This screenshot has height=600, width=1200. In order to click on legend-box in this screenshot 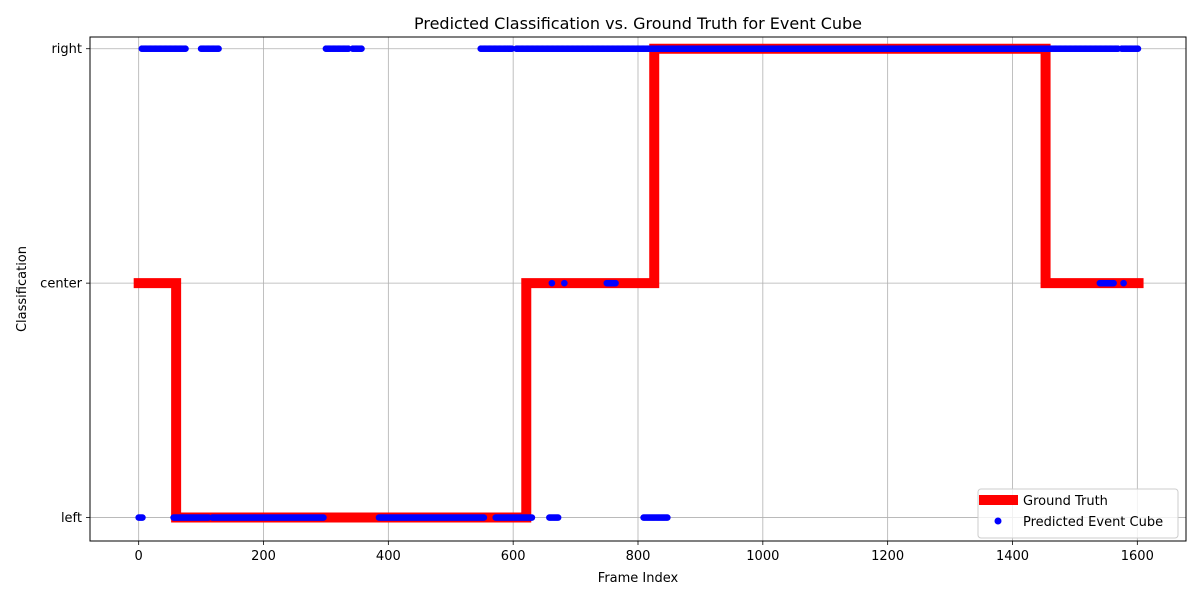, I will do `click(1078, 513)`.